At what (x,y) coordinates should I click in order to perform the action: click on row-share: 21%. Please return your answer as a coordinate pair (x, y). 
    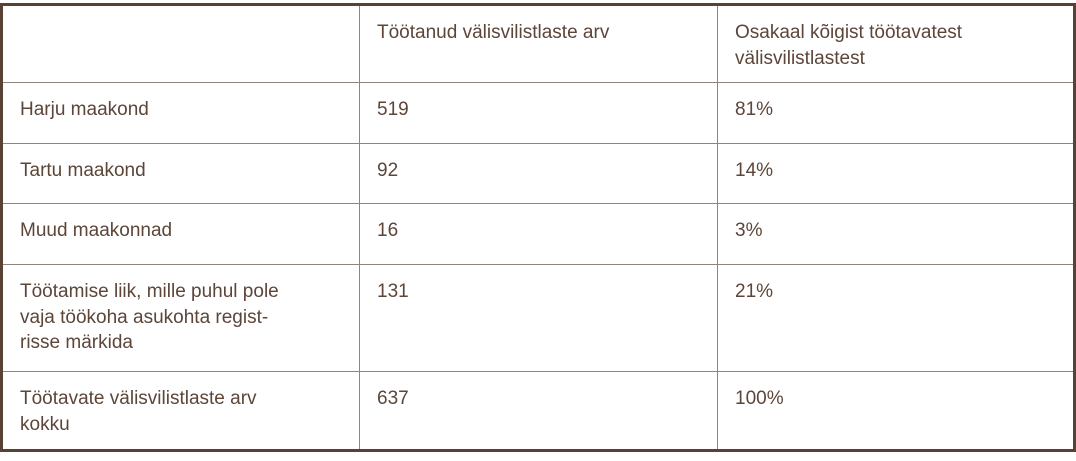
    Looking at the image, I should click on (896, 318).